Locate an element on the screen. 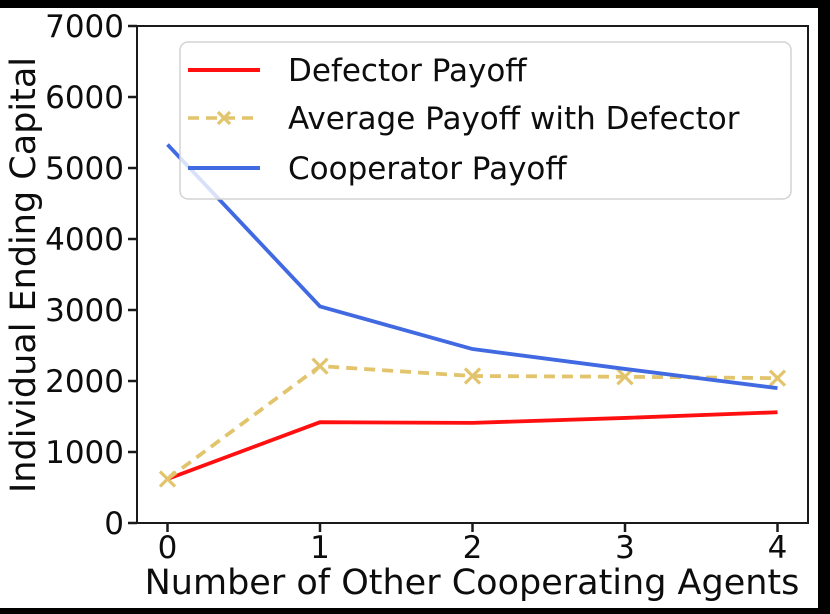 The height and width of the screenshot is (614, 830). y-tick-label: 4000 is located at coordinates (84, 240).